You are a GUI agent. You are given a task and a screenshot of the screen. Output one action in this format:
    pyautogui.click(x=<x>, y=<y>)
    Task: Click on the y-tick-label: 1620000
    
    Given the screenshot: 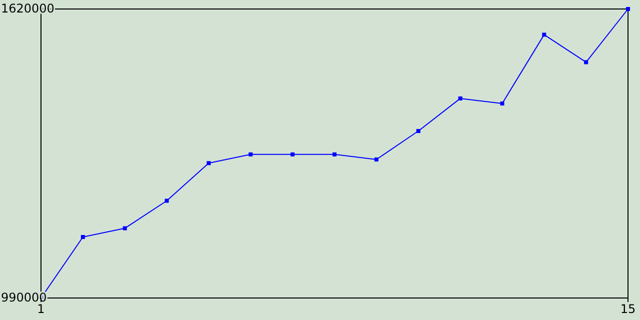 What is the action you would take?
    pyautogui.click(x=27, y=8)
    